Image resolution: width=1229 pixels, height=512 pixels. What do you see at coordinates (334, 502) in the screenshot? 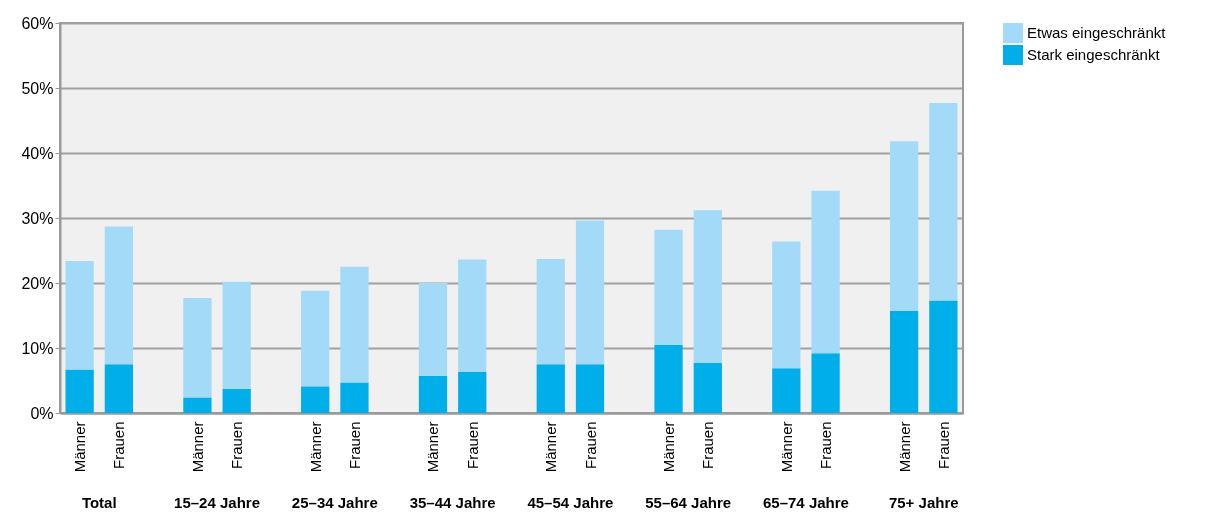
I see `text: 25–34 Jahre` at bounding box center [334, 502].